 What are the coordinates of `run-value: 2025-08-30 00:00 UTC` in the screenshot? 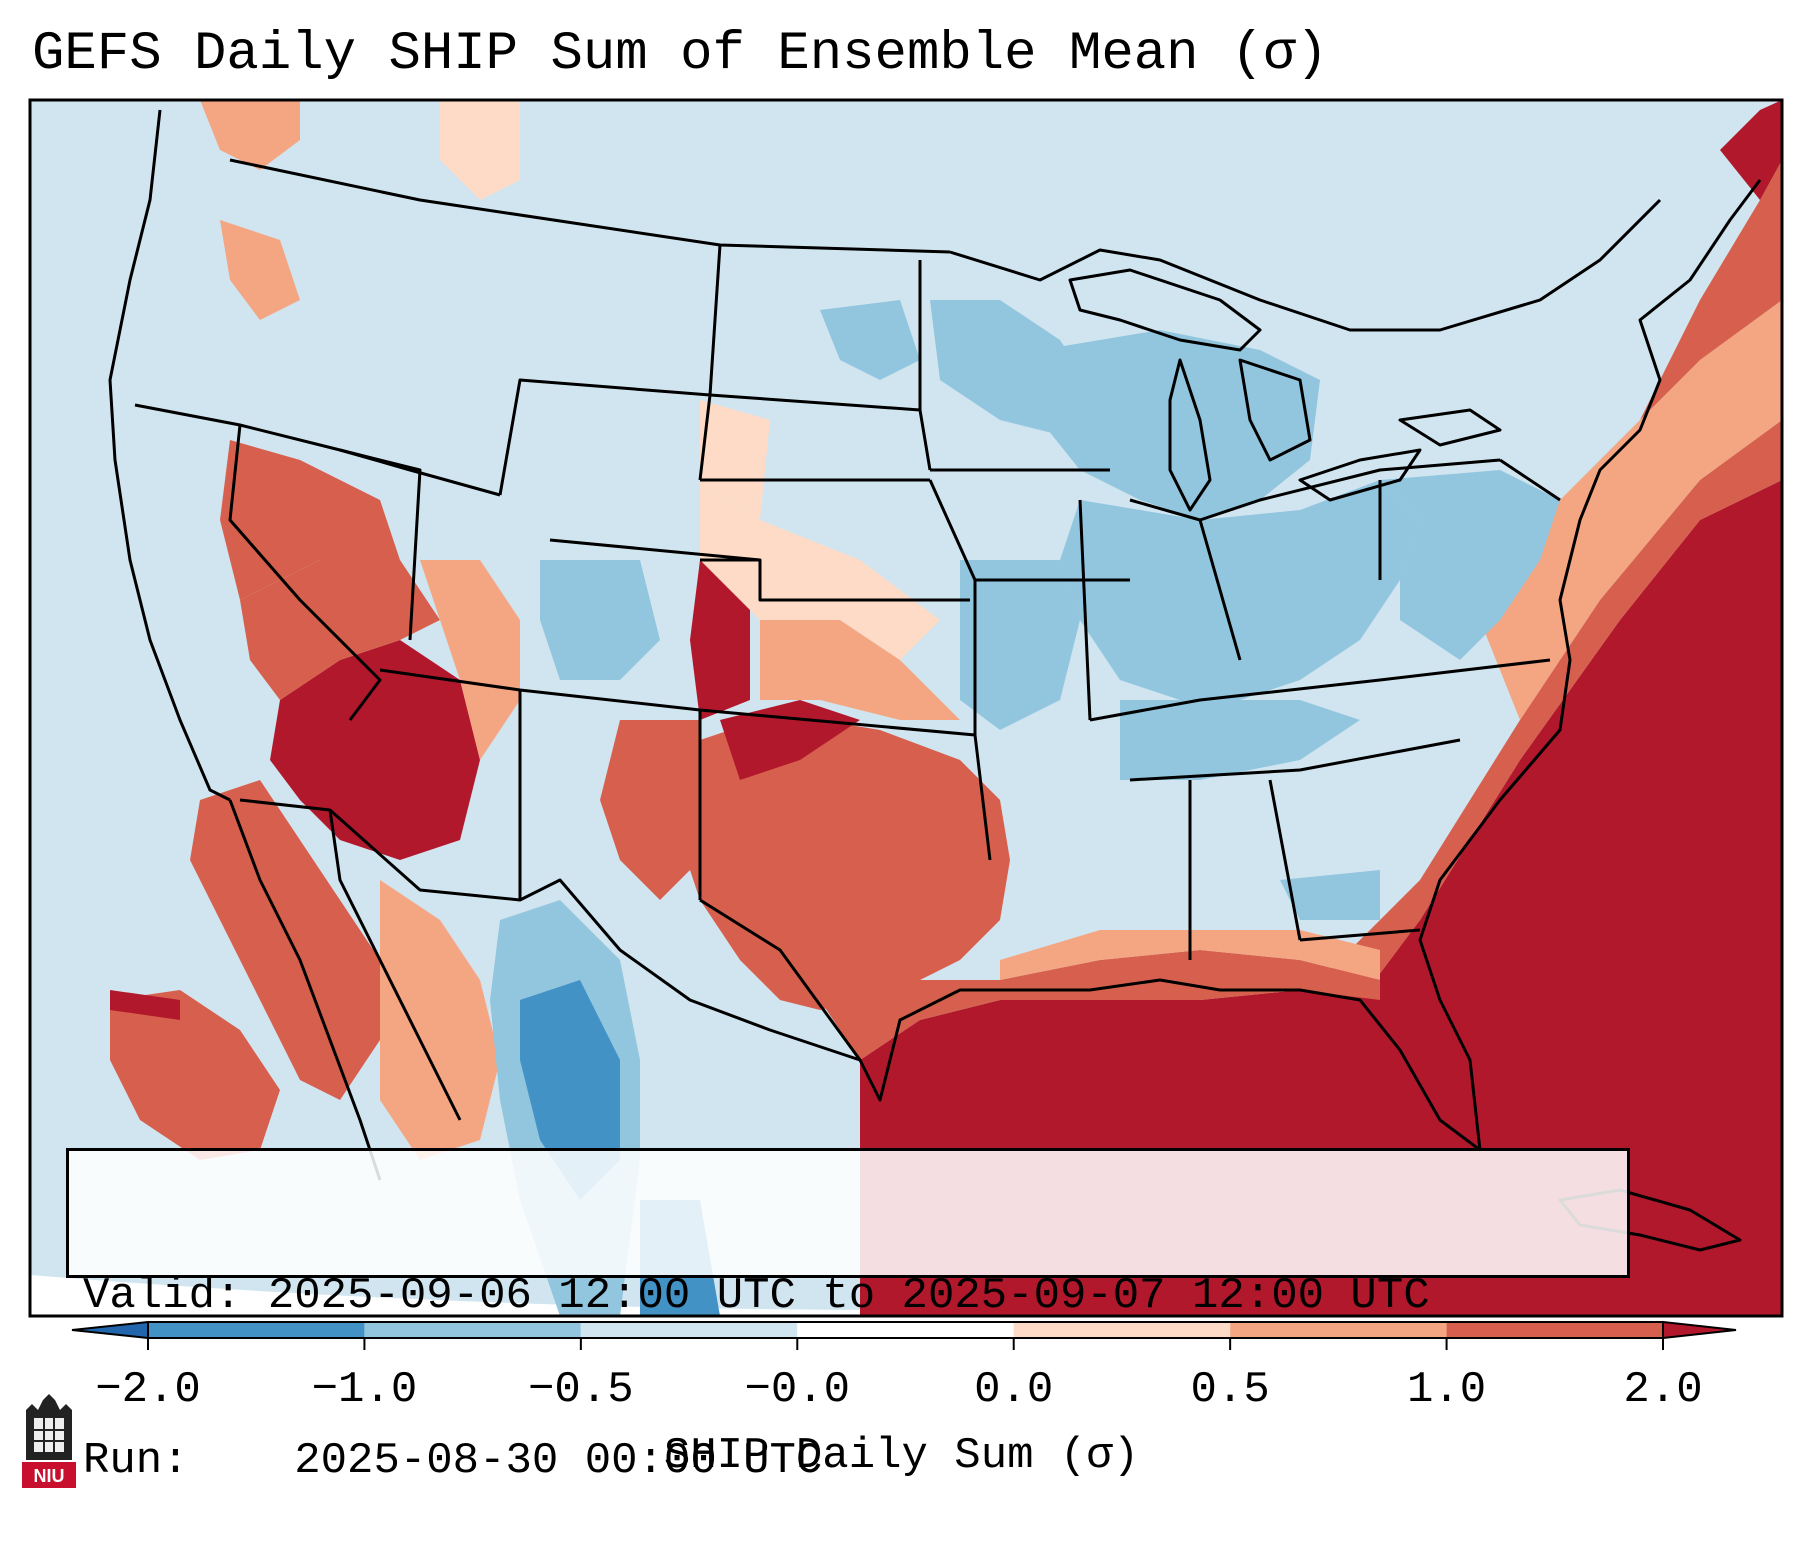 It's located at (558, 1461).